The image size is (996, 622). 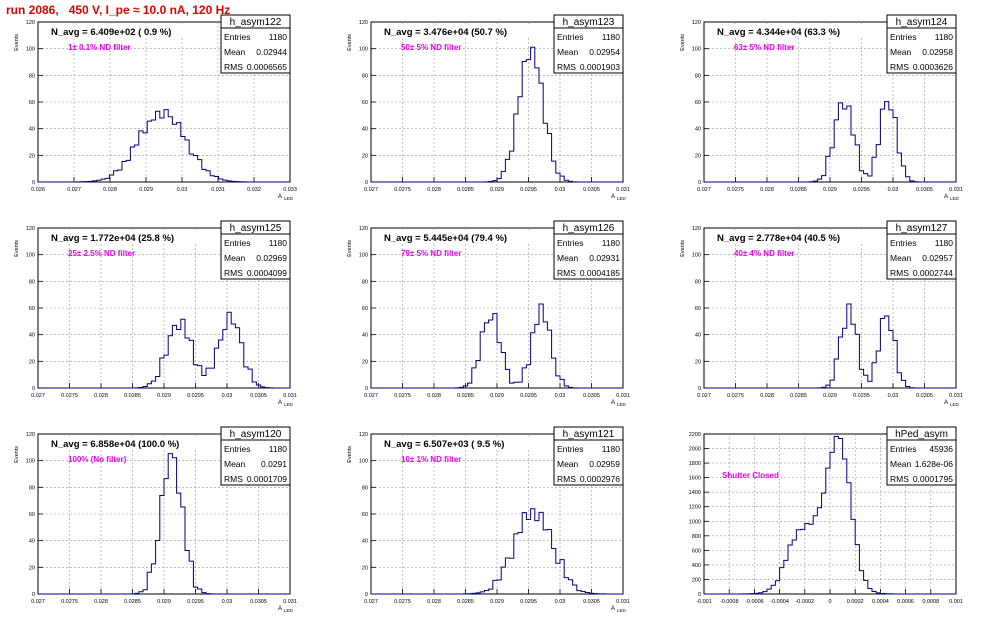 What do you see at coordinates (695, 508) in the screenshot?
I see `y-tick-label: 1200` at bounding box center [695, 508].